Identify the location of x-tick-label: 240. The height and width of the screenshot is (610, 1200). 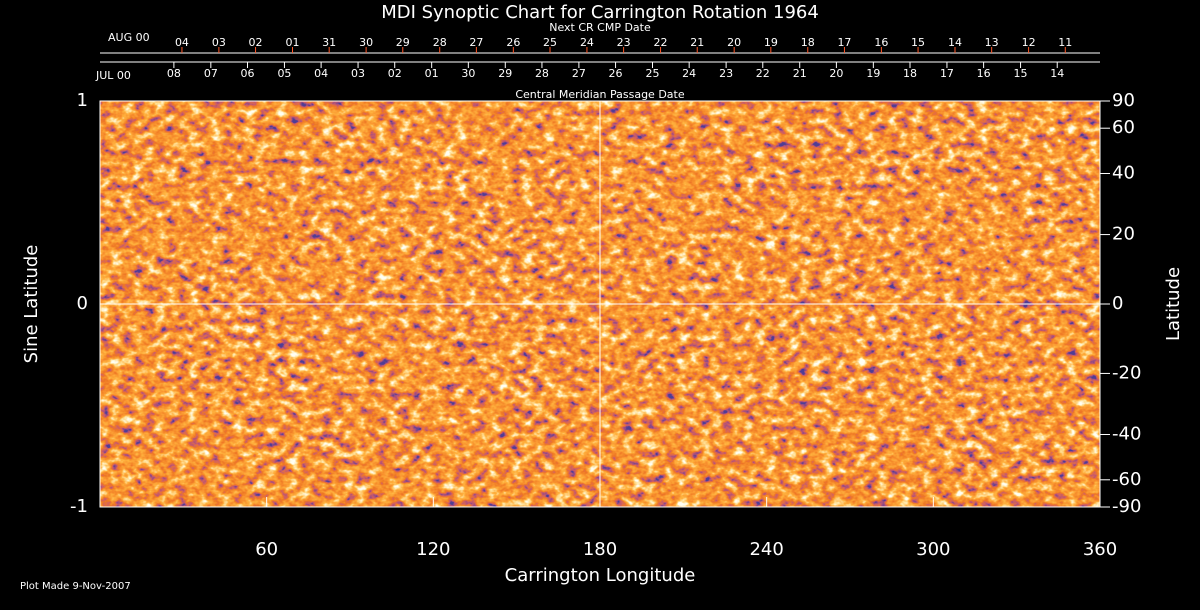
(766, 549).